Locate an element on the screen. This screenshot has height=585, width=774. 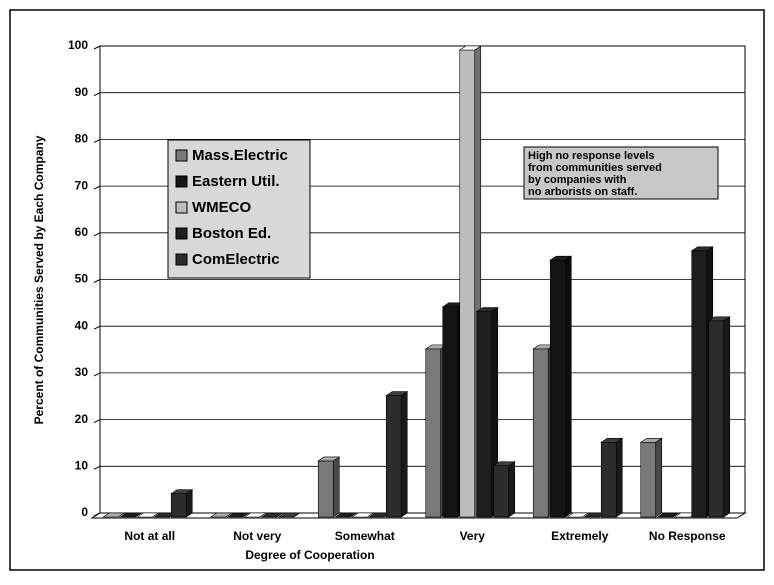
y-tick-label: 90 is located at coordinates (82, 92).